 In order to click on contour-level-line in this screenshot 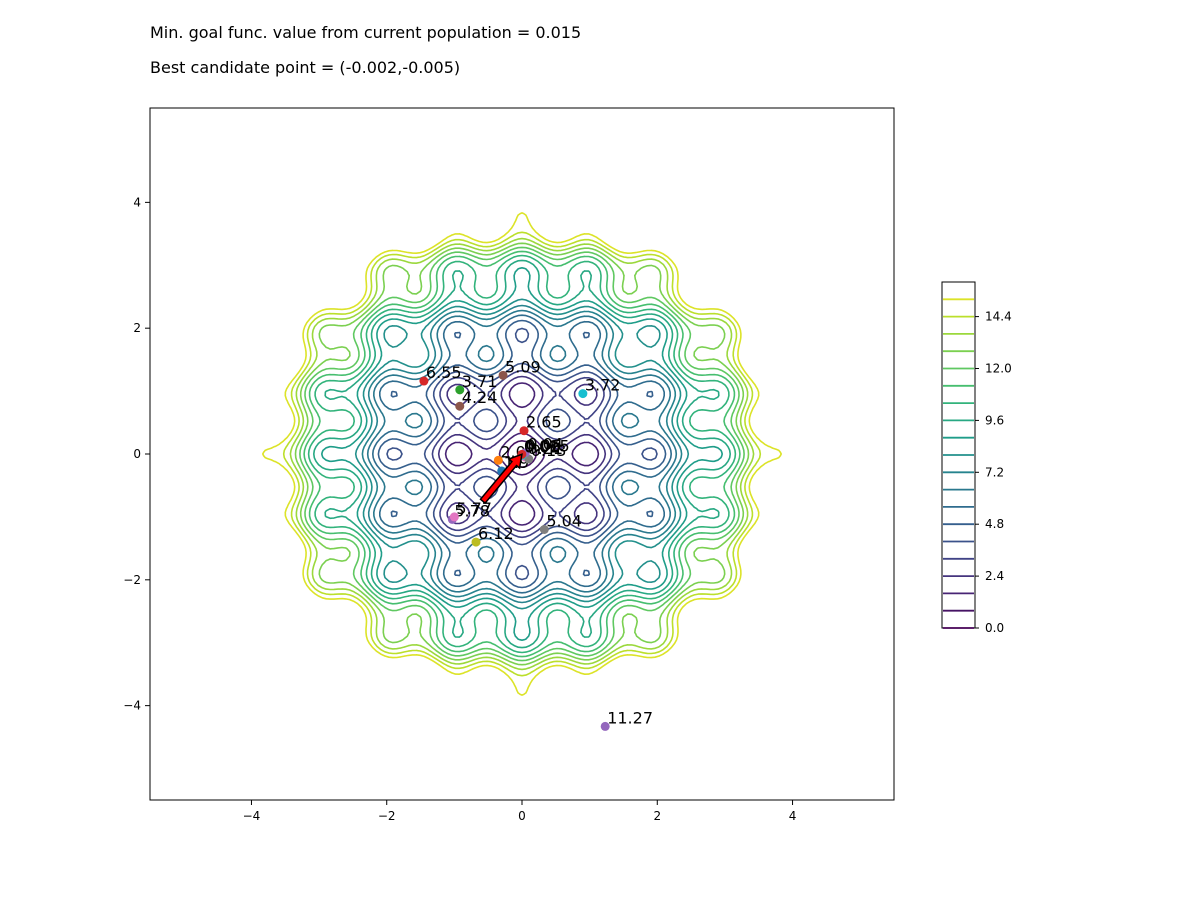, I will do `click(522, 454)`.